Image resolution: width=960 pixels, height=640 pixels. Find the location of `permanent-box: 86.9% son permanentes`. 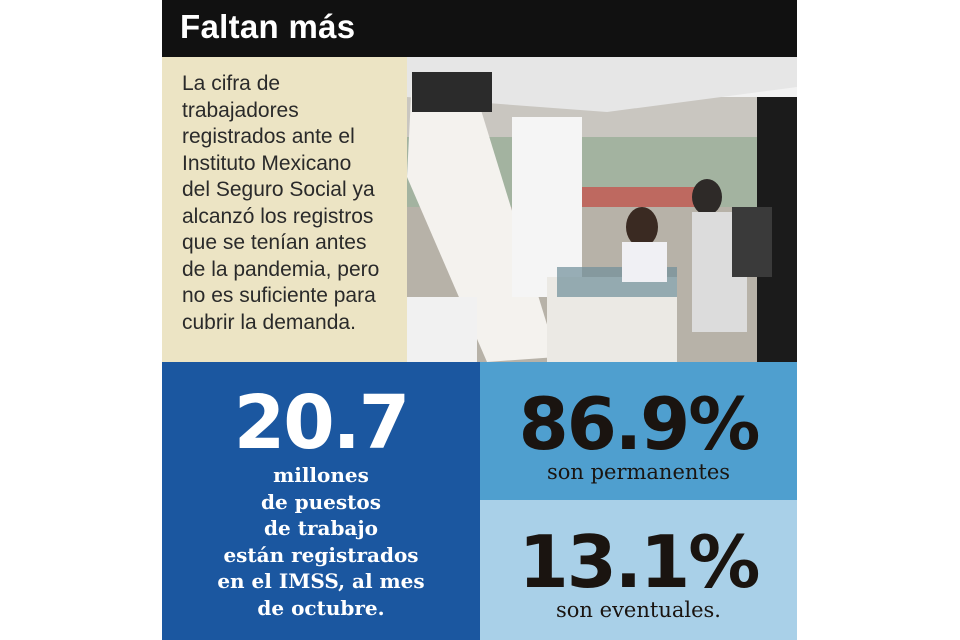

permanent-box: 86.9% son permanentes is located at coordinates (638, 431).